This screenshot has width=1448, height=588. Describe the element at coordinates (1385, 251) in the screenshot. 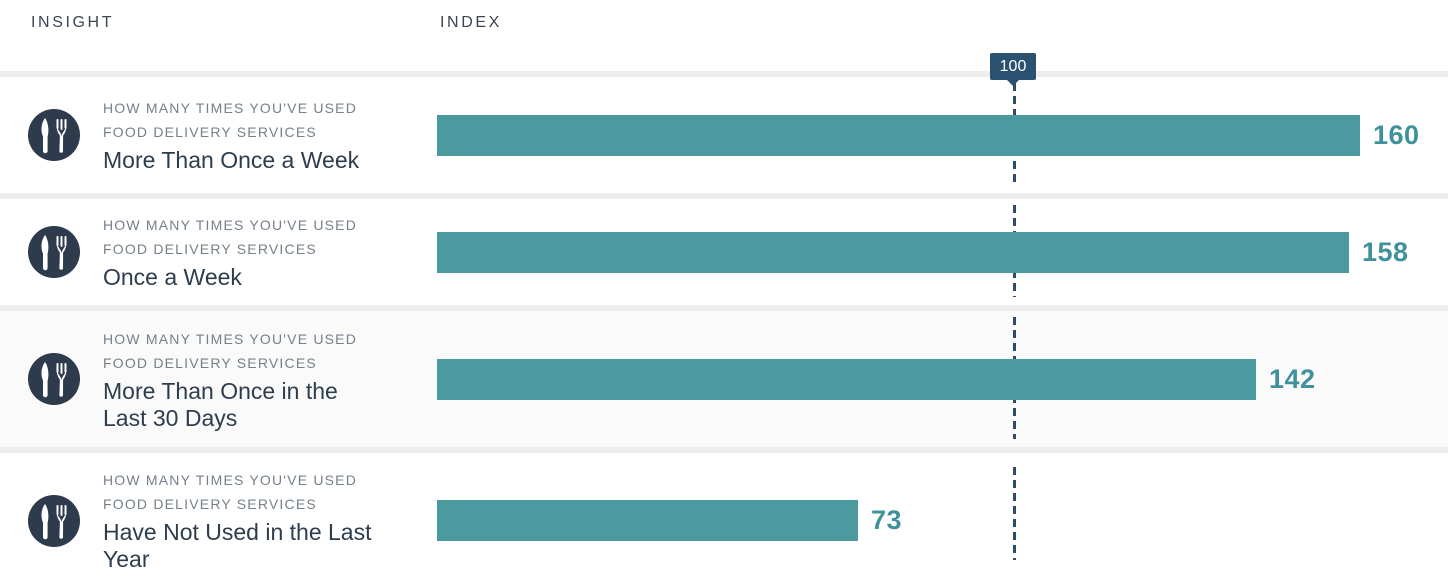

I see `index-value: 158` at that location.